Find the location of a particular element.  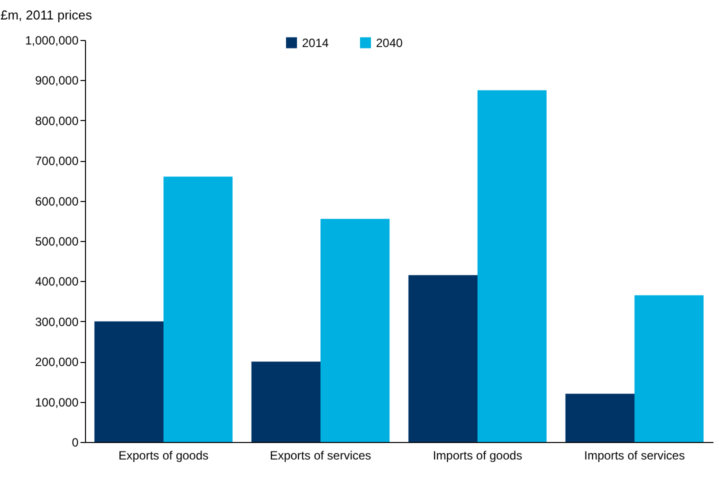

y-tick-label: 200,000 is located at coordinates (57, 362).